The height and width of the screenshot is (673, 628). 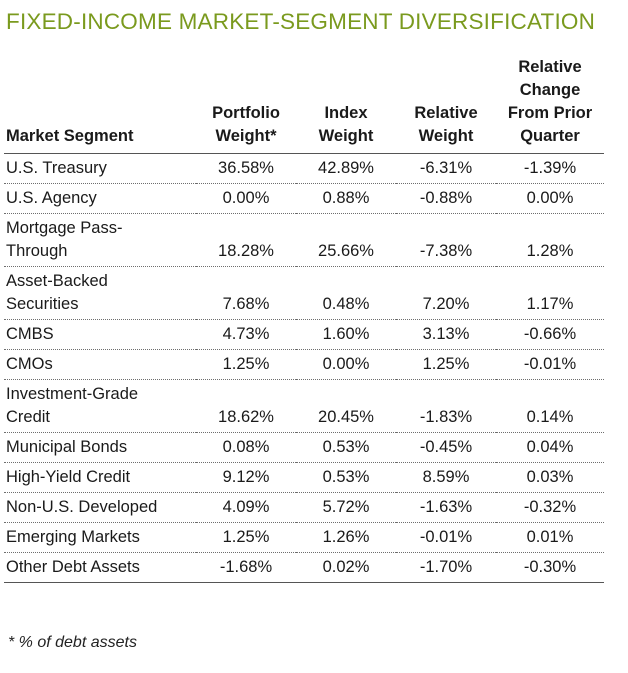 I want to click on relative-weight-cell: 1.25%, so click(x=446, y=364).